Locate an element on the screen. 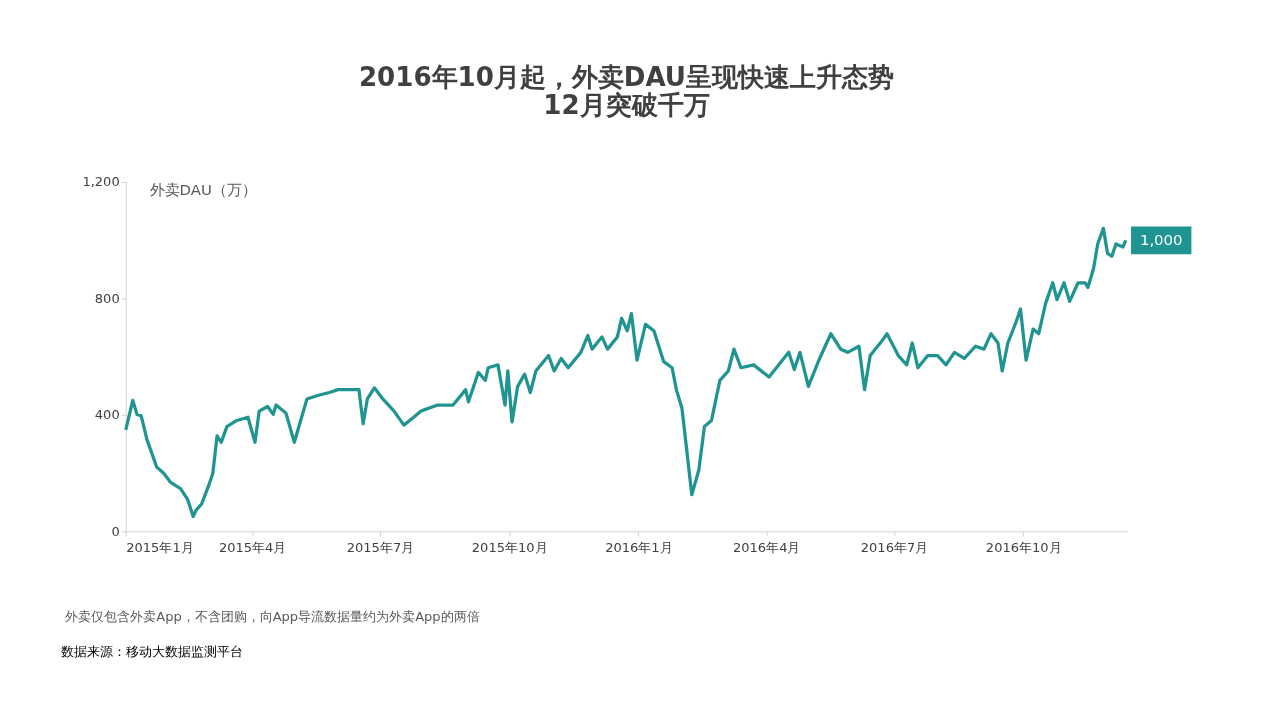  y-tick-label: 0 is located at coordinates (115, 531).